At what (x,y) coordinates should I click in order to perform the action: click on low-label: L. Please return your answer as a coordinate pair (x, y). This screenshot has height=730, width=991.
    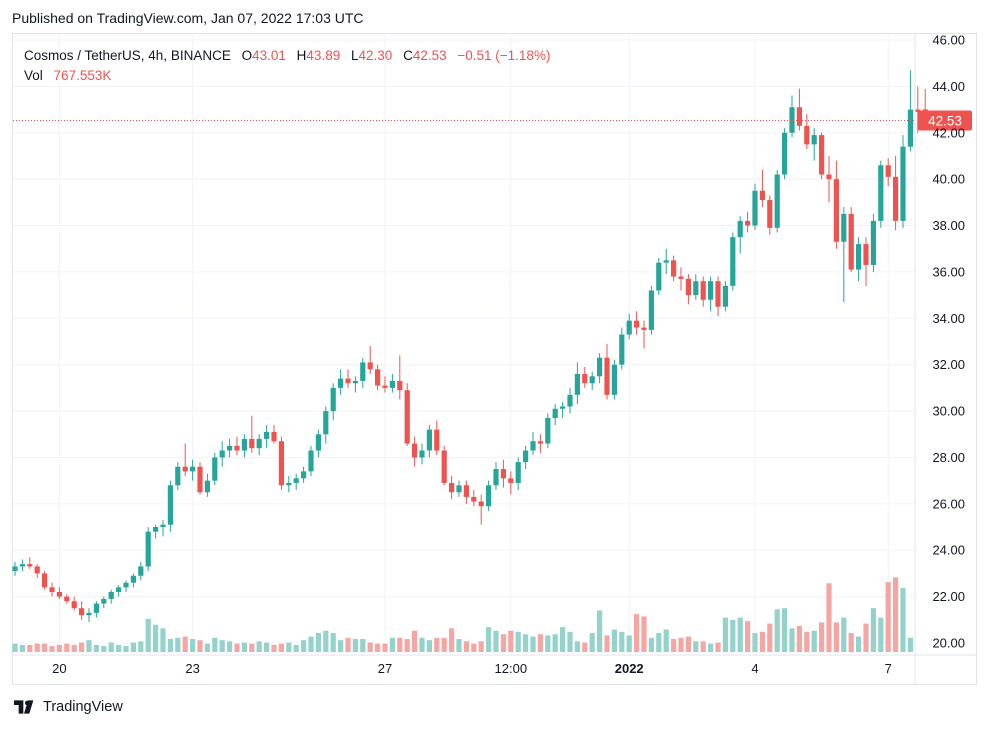
    Looking at the image, I should click on (354, 55).